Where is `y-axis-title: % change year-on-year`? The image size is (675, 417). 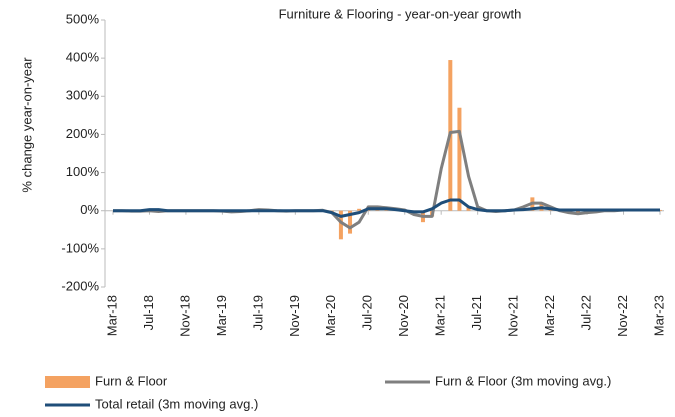
y-axis-title: % change year-on-year is located at coordinates (26, 125).